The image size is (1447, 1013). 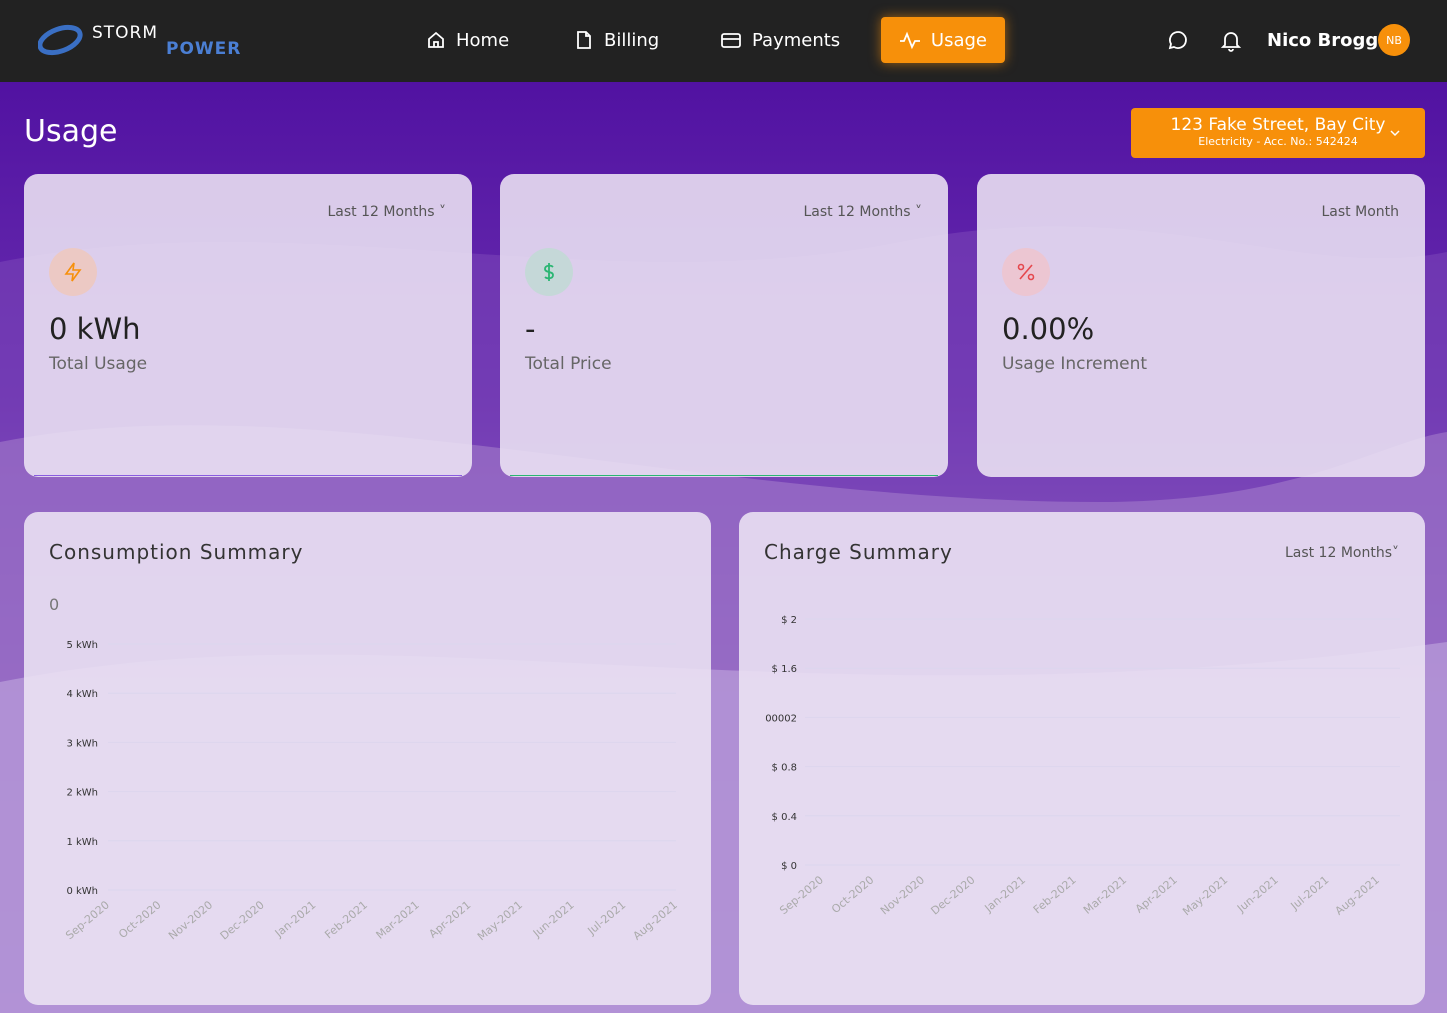 I want to click on stat-label: Total Price, so click(x=568, y=364).